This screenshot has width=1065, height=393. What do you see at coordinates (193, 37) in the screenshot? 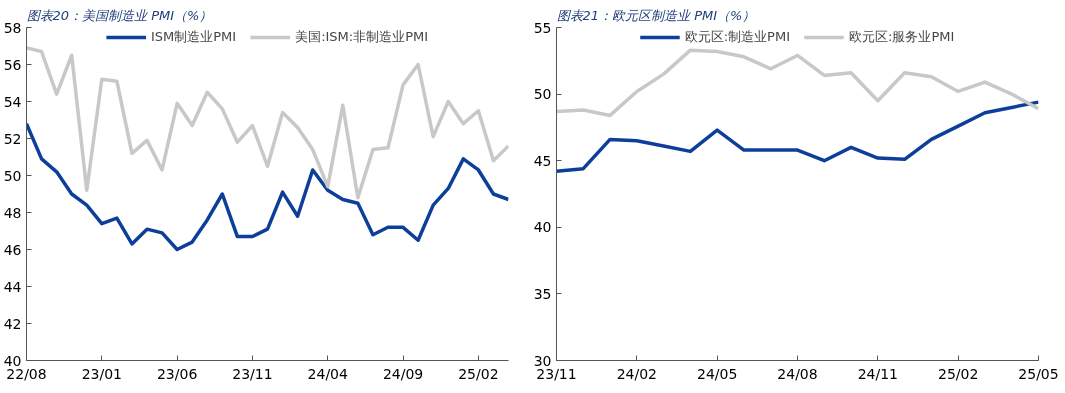
I see `legend-label: ISM制造业PMI` at bounding box center [193, 37].